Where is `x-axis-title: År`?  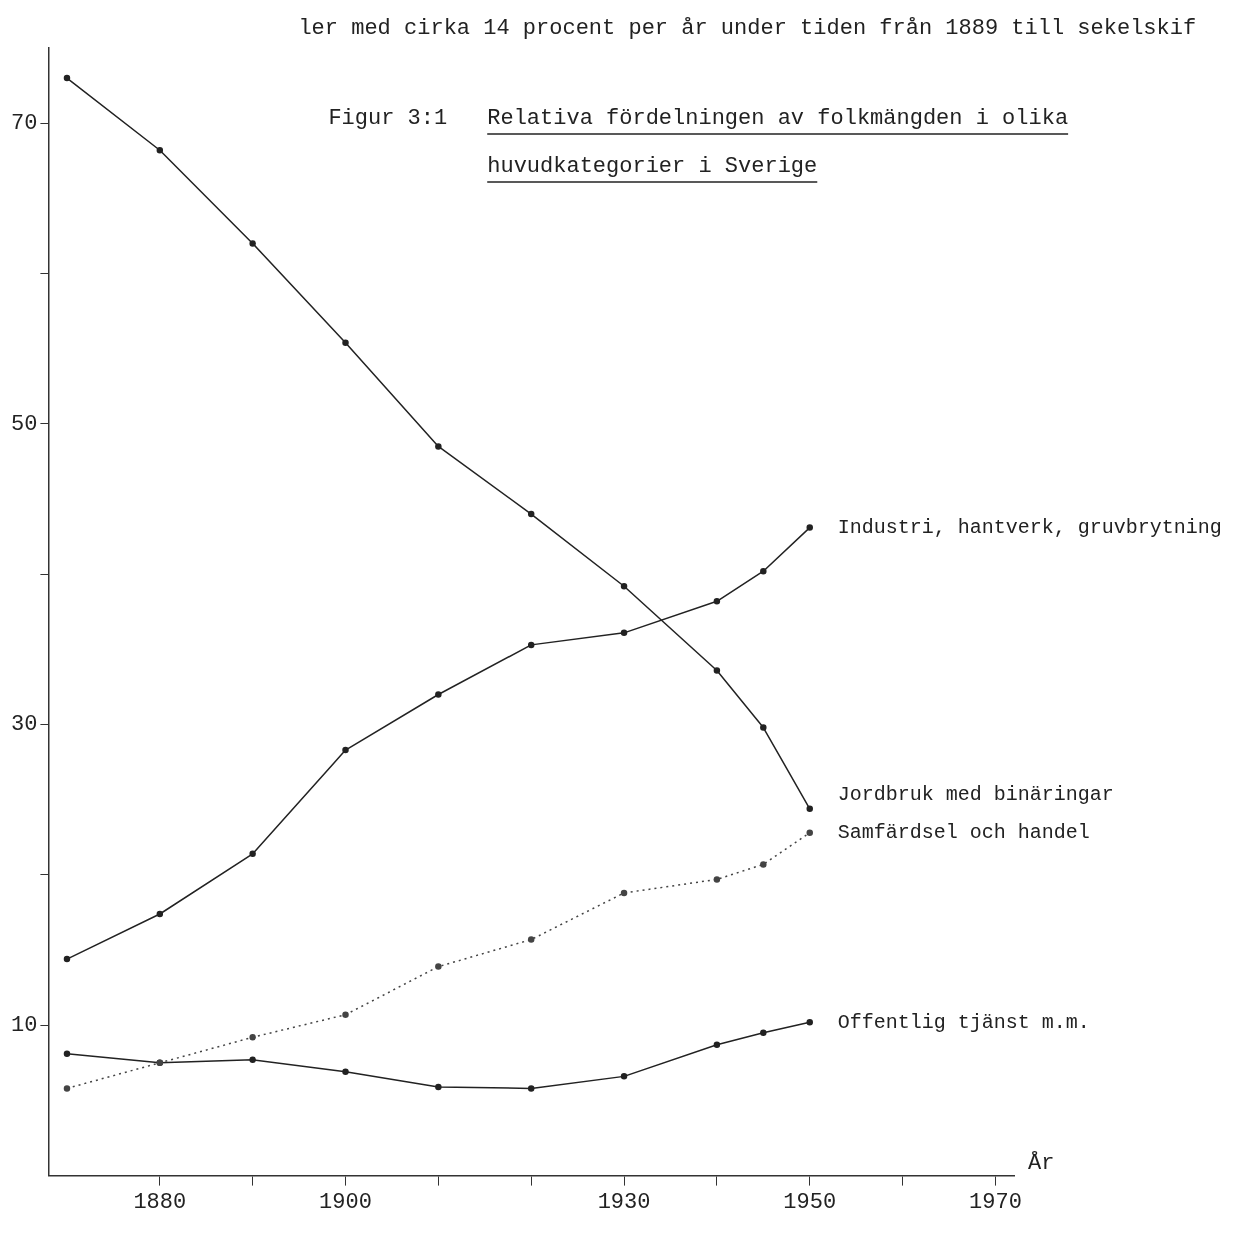 x-axis-title: År is located at coordinates (1041, 1163).